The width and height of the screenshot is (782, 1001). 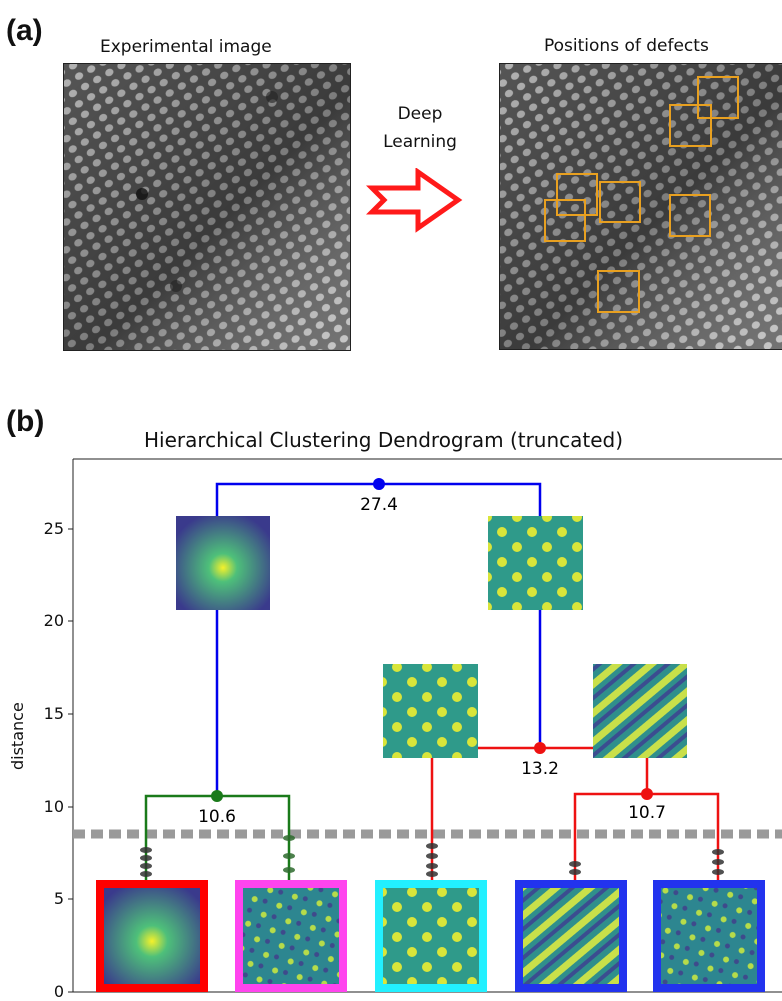 I want to click on panel-a-label: (a), so click(x=24, y=30).